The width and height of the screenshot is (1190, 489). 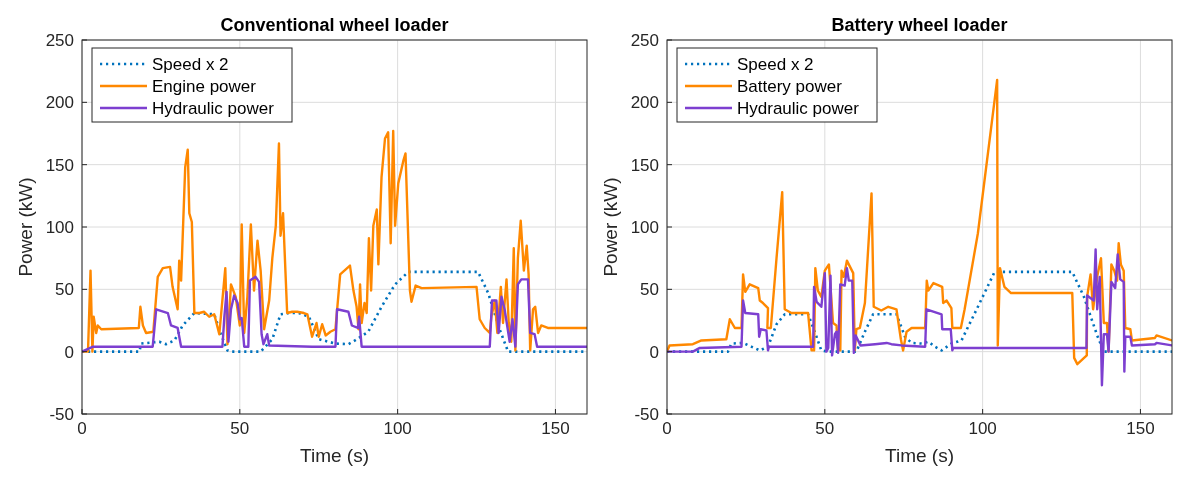 What do you see at coordinates (919, 25) in the screenshot?
I see `chart-title: Battery wheel loader` at bounding box center [919, 25].